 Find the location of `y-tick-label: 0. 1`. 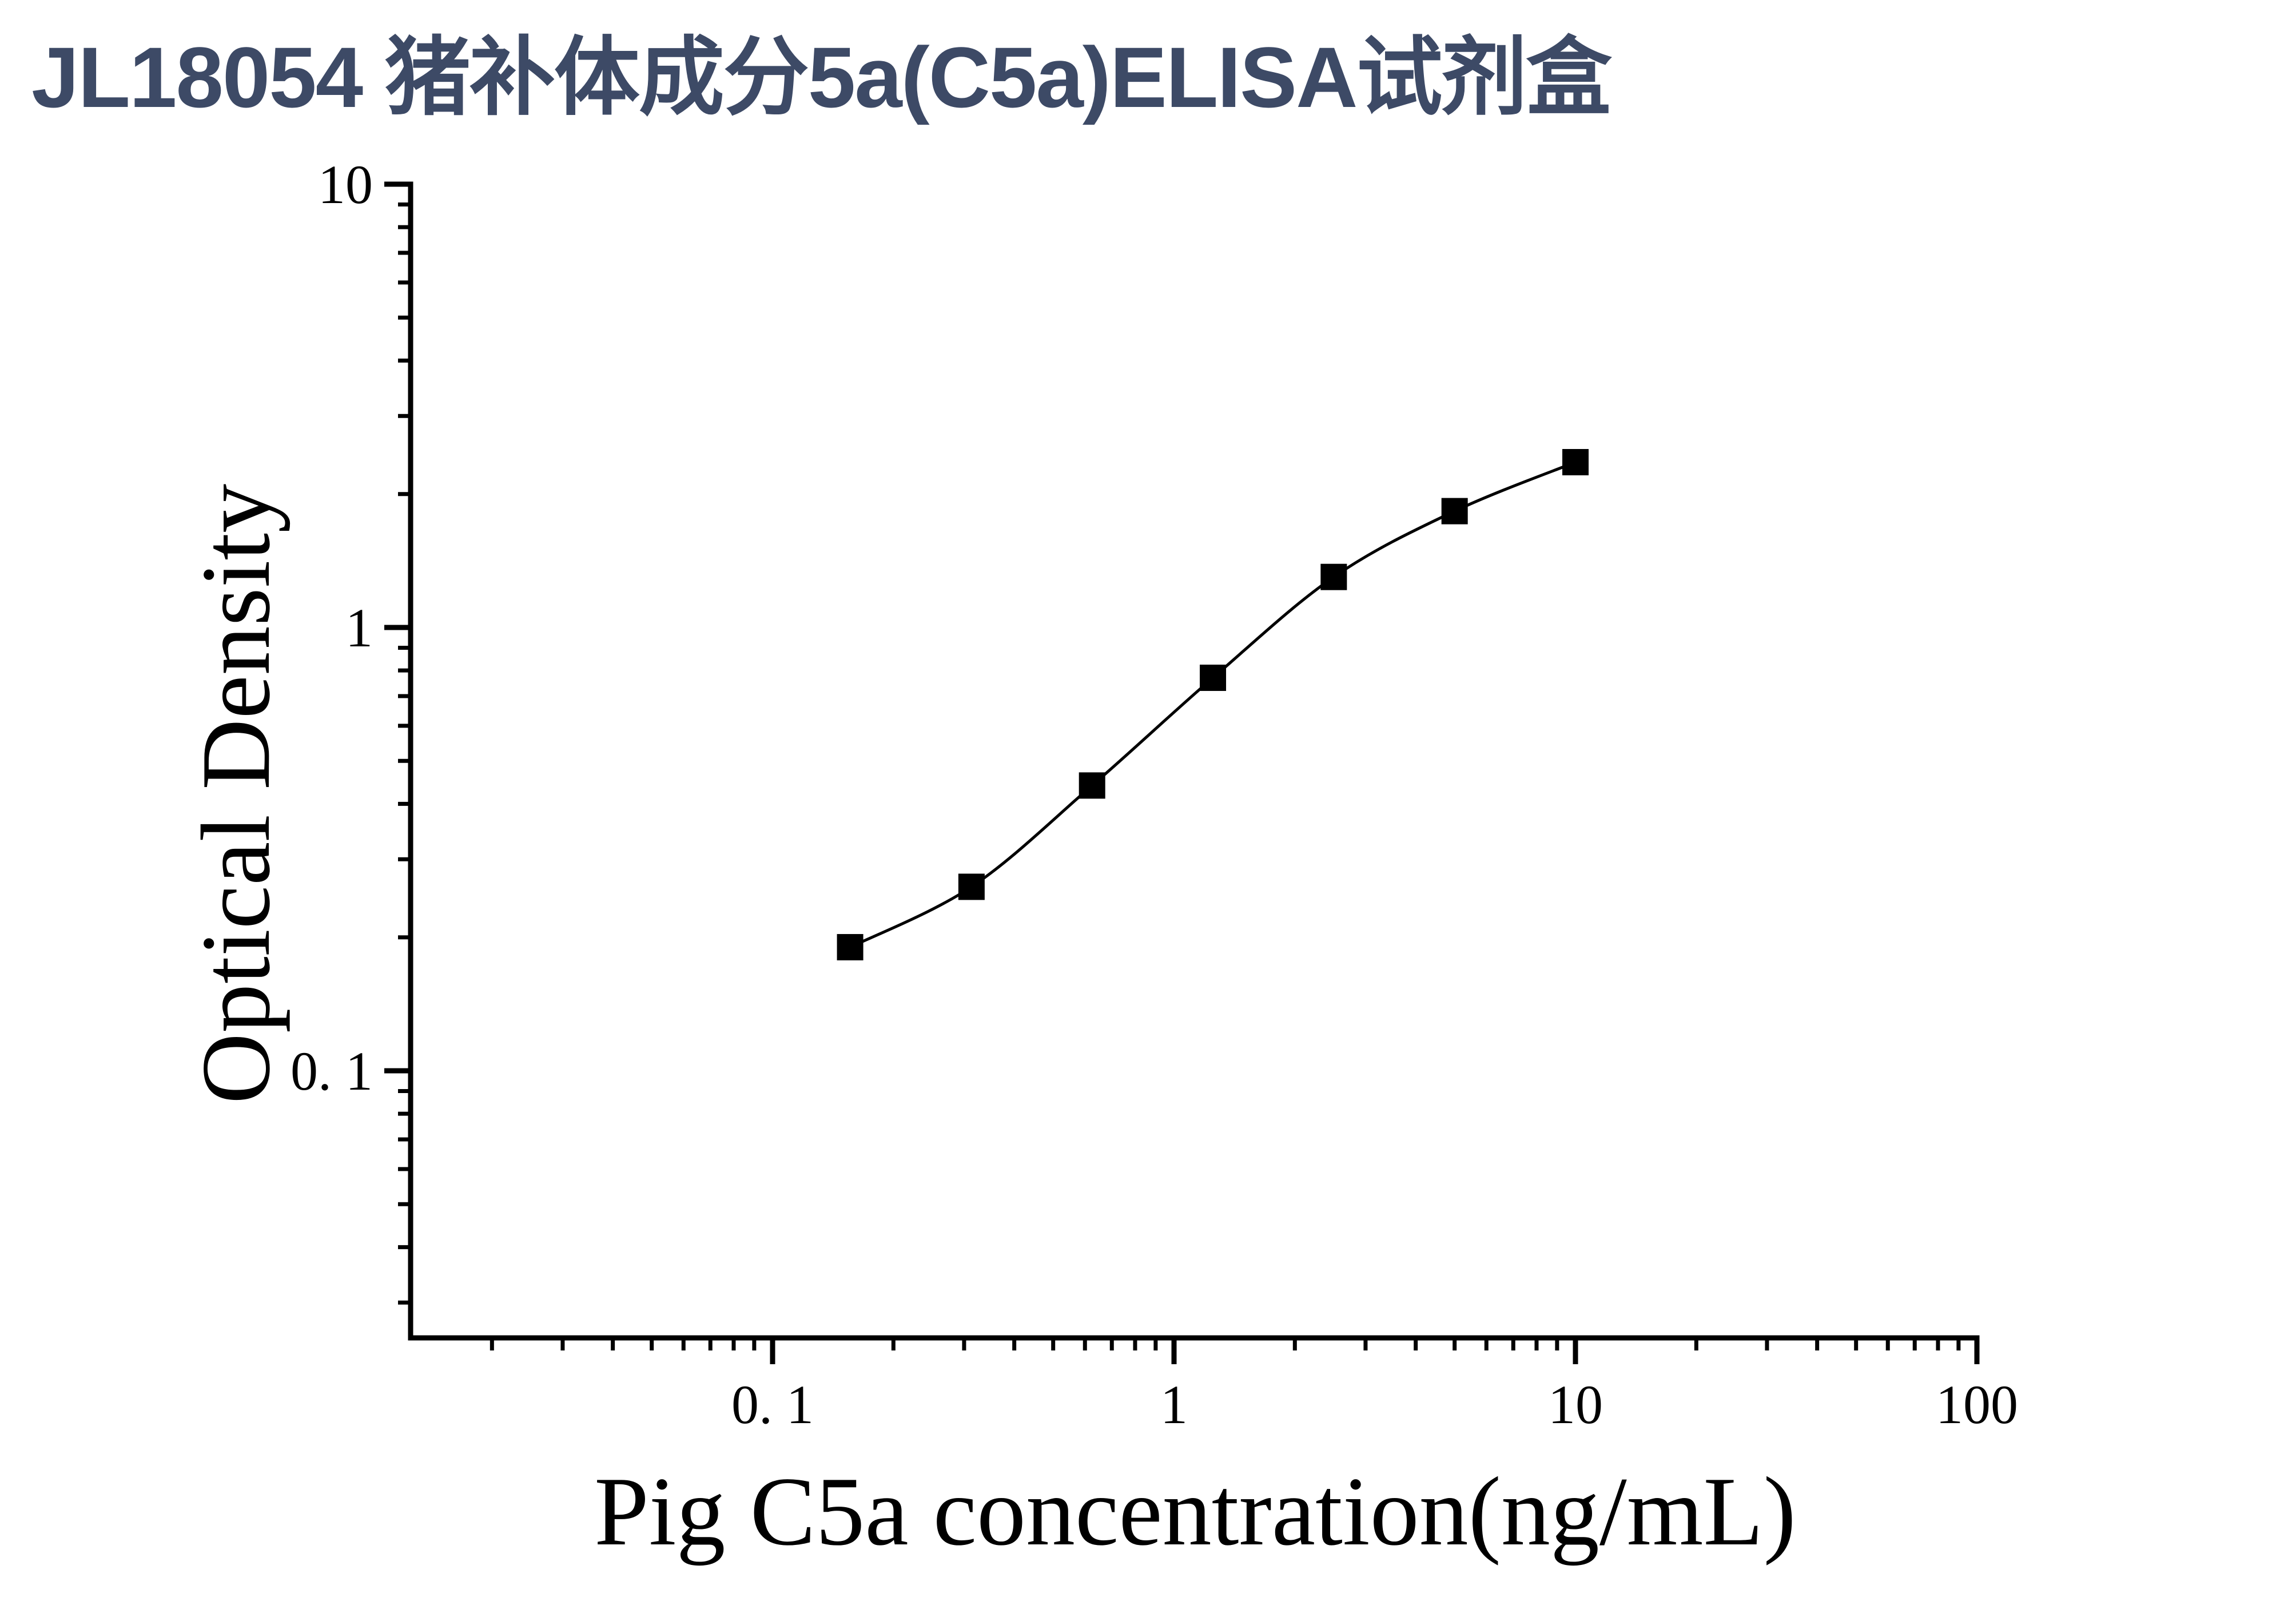

y-tick-label: 0. 1 is located at coordinates (332, 1071).